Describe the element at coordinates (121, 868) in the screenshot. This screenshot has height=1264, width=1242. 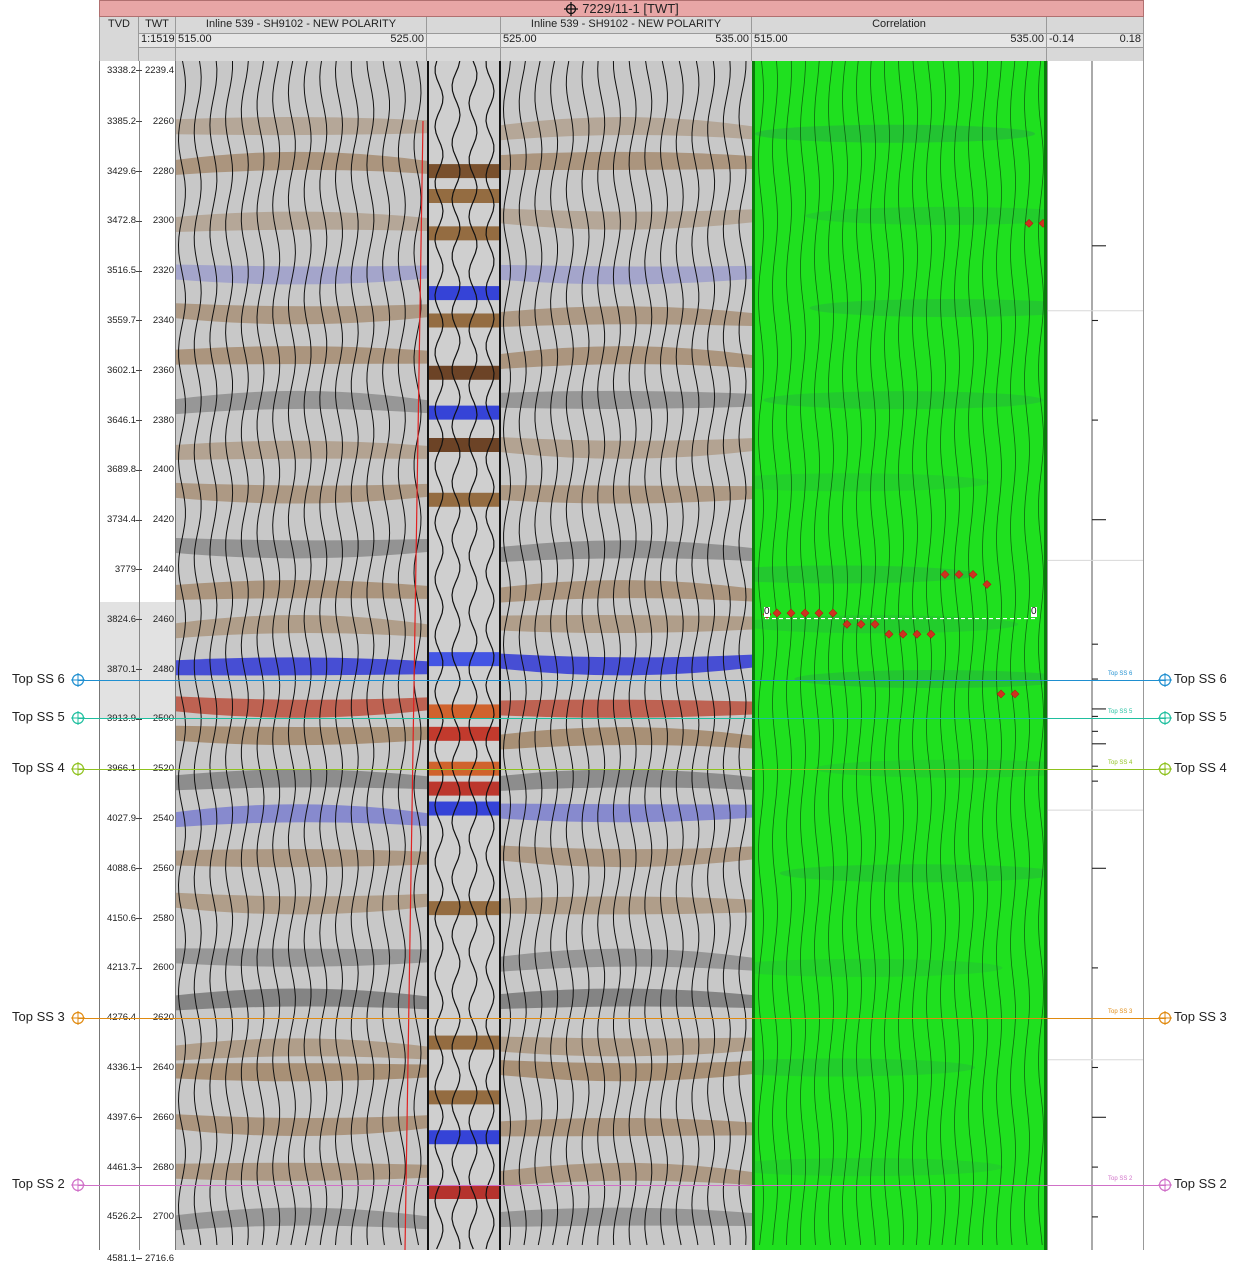
I see `tvd-tick-label: 4088.6` at that location.